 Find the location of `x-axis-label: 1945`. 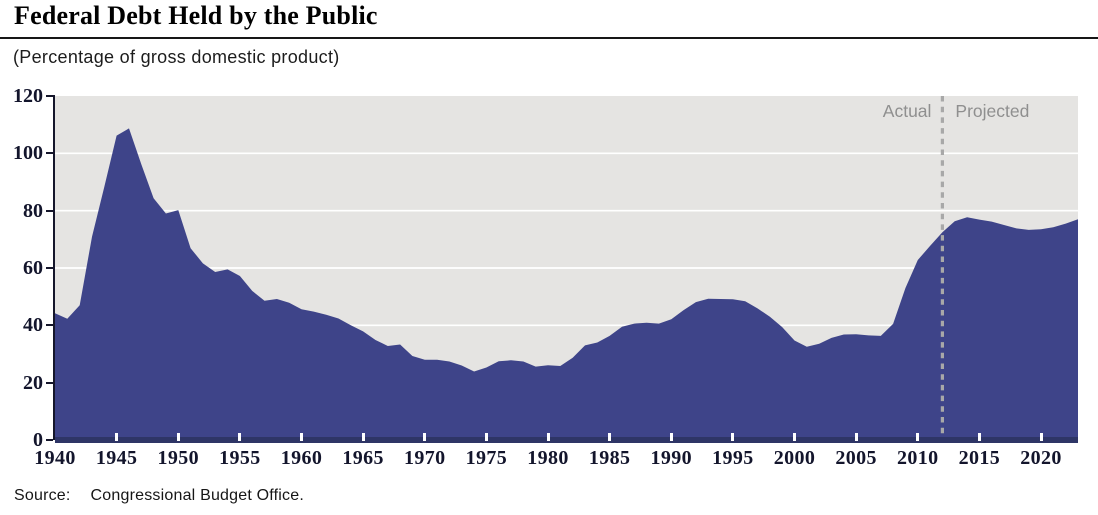

x-axis-label: 1945 is located at coordinates (116, 458).